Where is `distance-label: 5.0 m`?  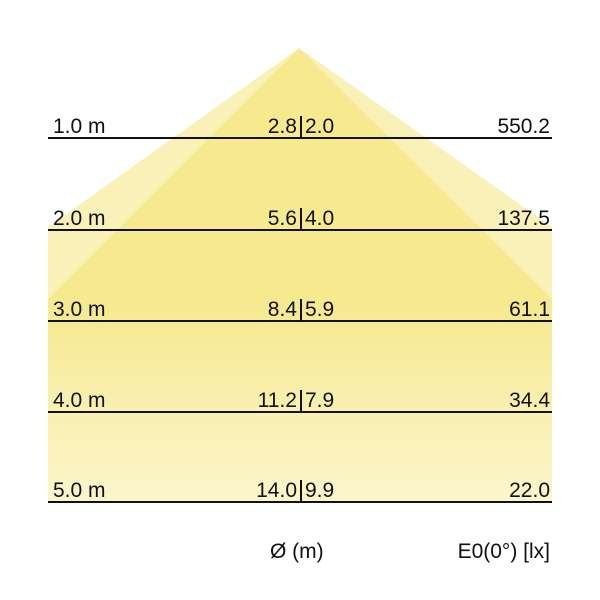 distance-label: 5.0 m is located at coordinates (79, 490).